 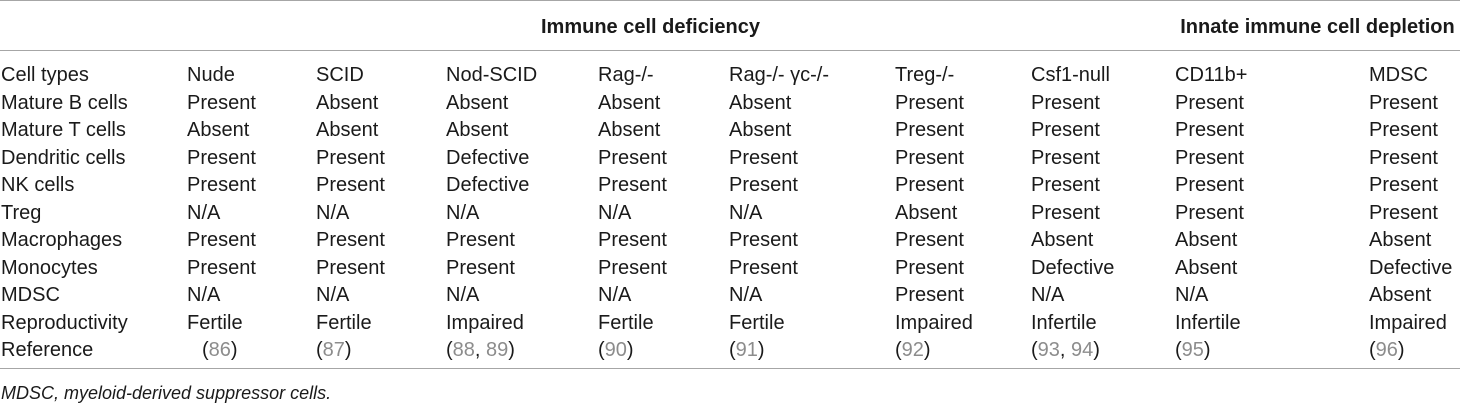 I want to click on cell-treg-ko: (92), so click(x=913, y=350).